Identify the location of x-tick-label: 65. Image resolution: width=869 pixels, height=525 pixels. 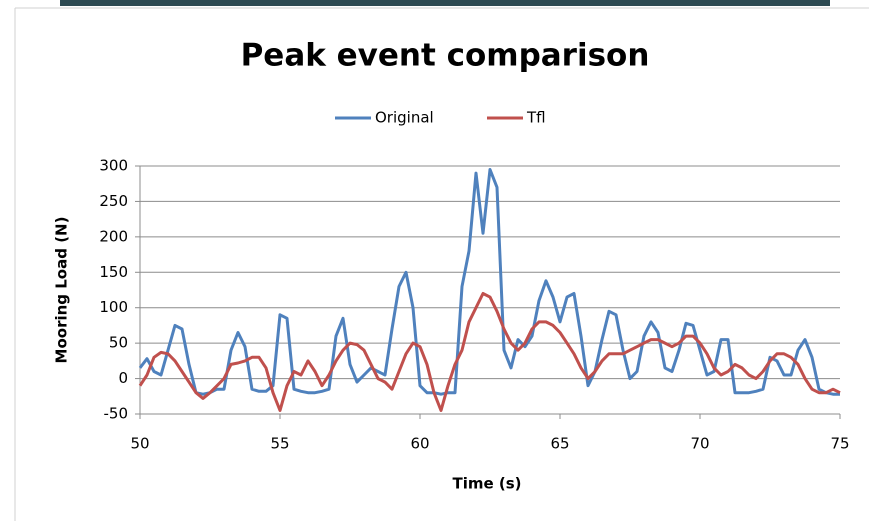
(559, 444).